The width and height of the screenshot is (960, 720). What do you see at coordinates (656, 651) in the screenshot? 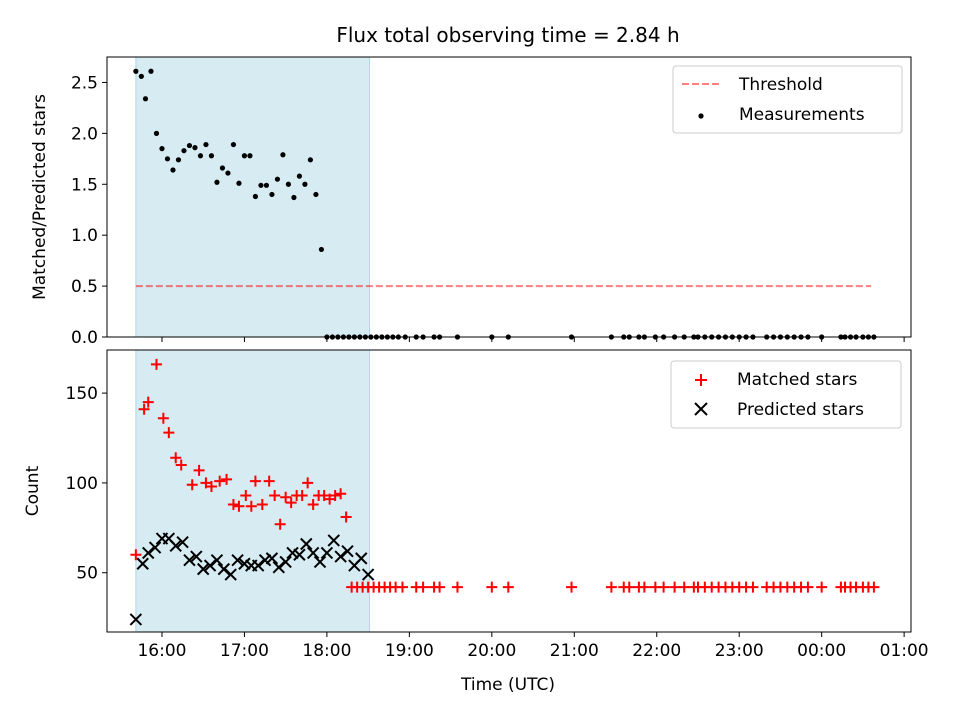
I see `x-tick-label: 22:00` at bounding box center [656, 651].